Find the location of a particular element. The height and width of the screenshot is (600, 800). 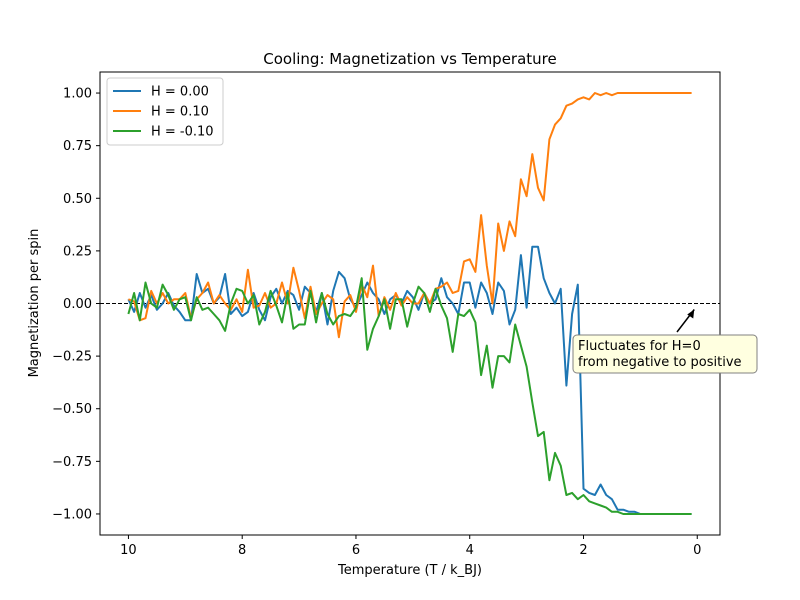

legend-box is located at coordinates (165, 111).